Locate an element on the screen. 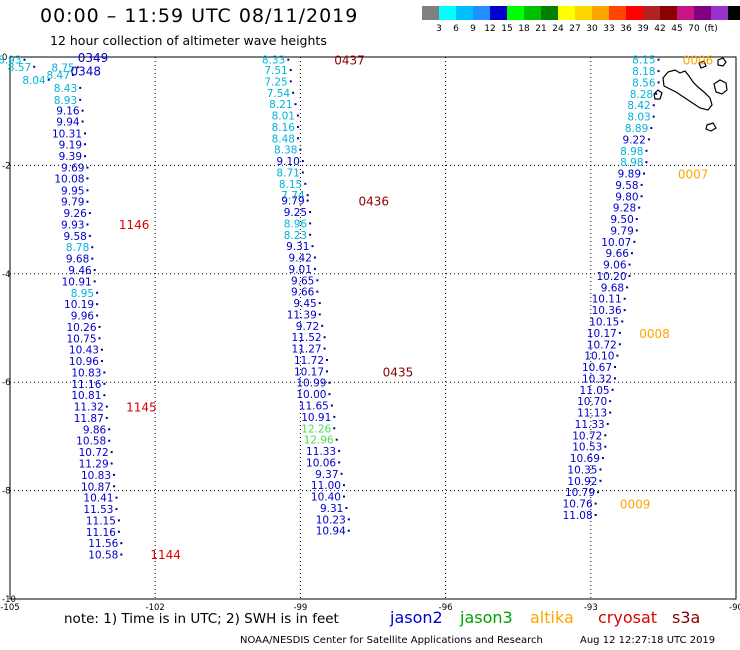 This screenshot has width=740, height=650. pass-time-label: 0437 is located at coordinates (349, 61).